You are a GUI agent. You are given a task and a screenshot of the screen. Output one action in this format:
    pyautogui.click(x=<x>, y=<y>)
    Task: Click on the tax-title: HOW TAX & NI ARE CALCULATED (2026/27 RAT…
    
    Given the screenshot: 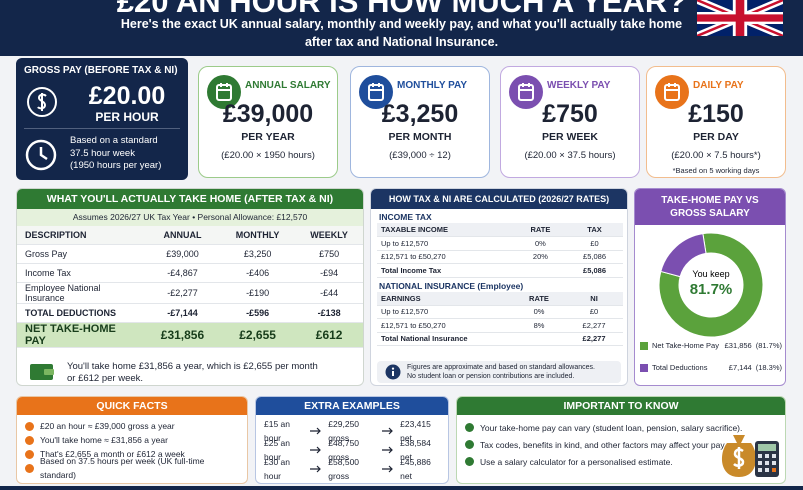 What is the action you would take?
    pyautogui.click(x=499, y=199)
    